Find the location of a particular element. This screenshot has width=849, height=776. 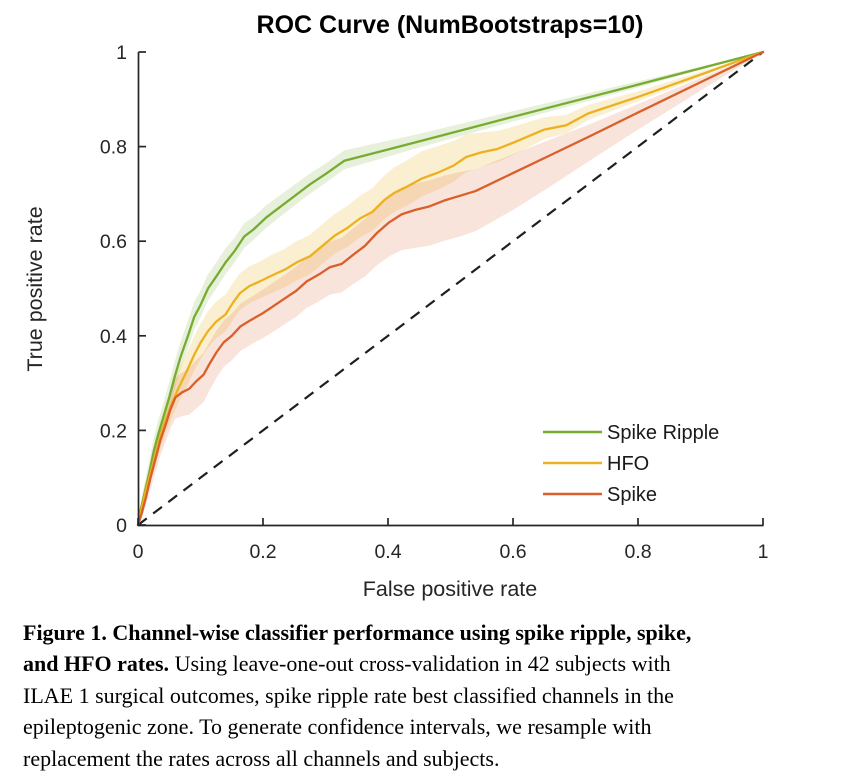

x-tick-label-0.6: 0.6 is located at coordinates (512, 552).